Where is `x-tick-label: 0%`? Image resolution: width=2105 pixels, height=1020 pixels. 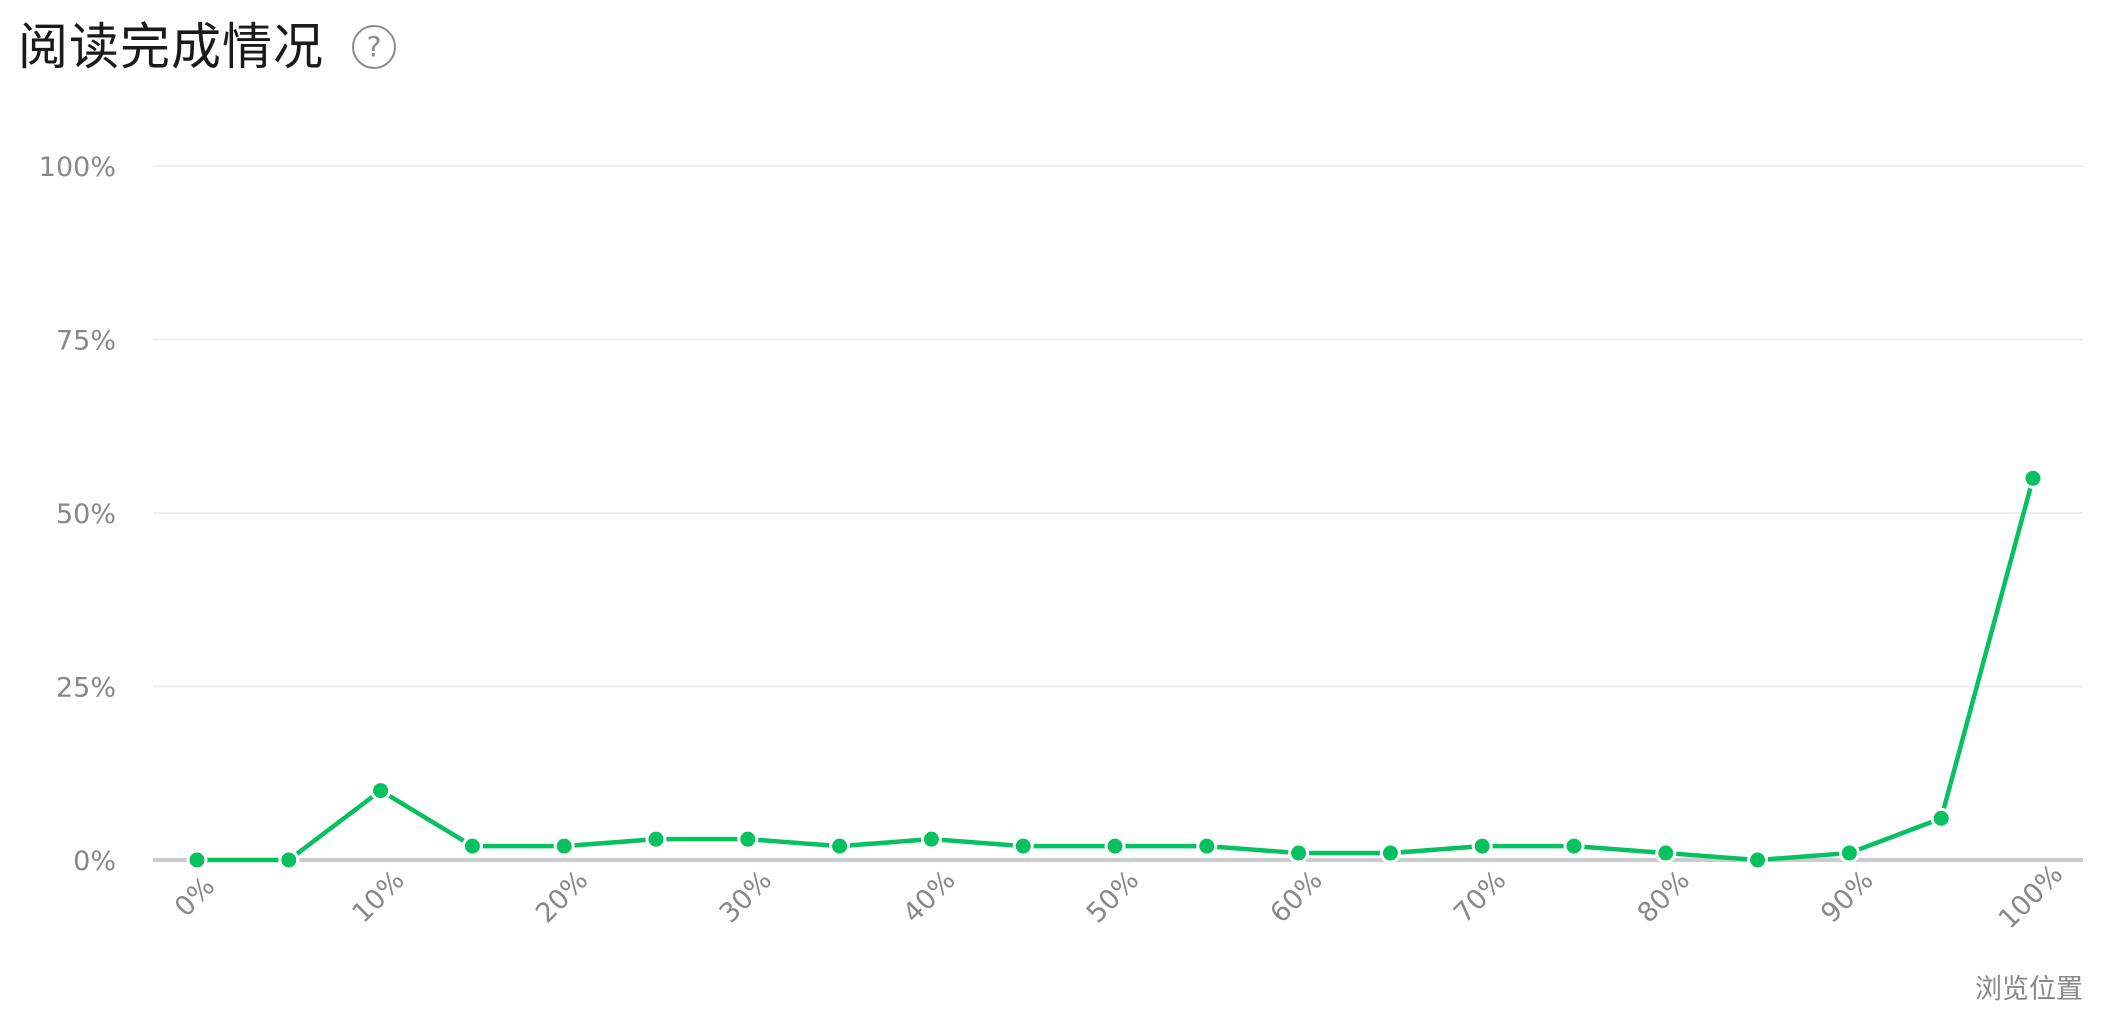
x-tick-label: 0% is located at coordinates (195, 897).